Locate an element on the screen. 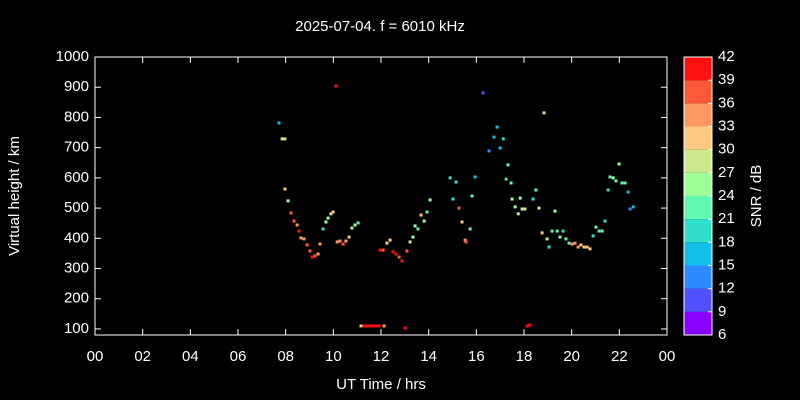 This screenshot has width=800, height=400. colorbar-tick-label: 12 is located at coordinates (726, 288).